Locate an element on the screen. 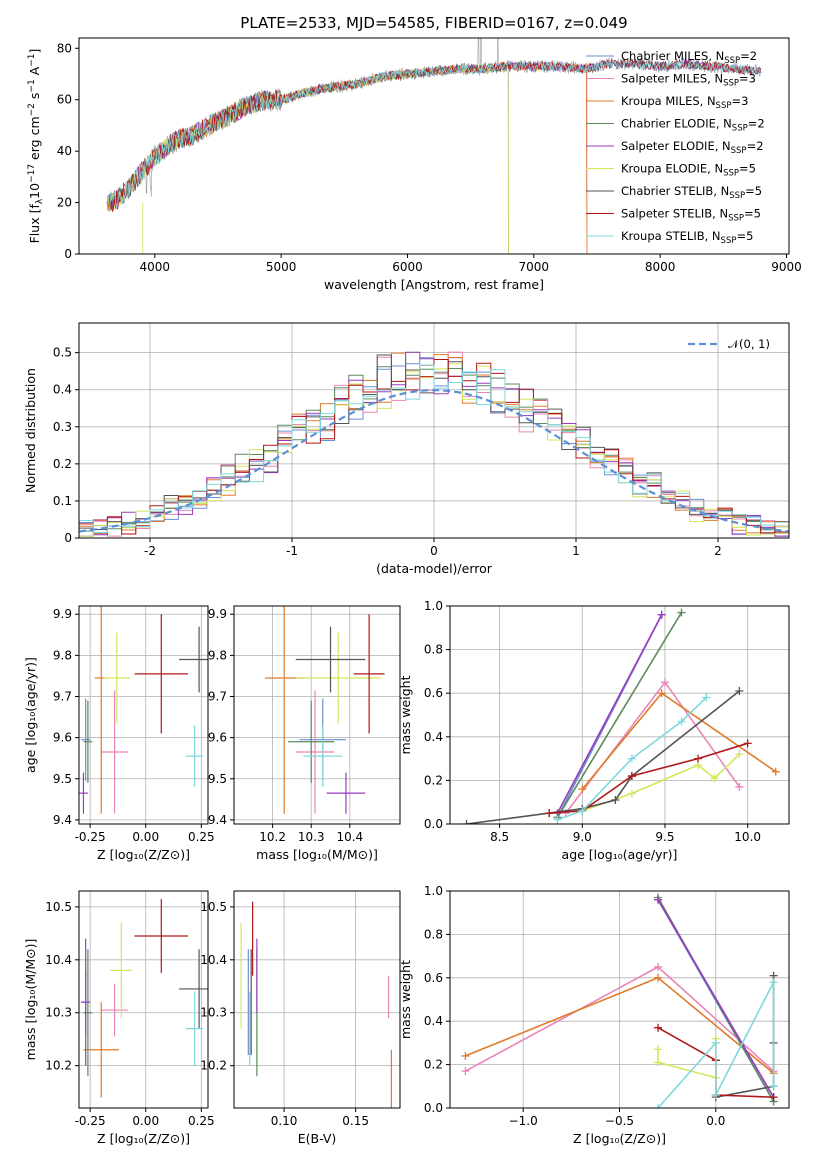 This screenshot has width=819, height=1170. y-tick-label: 10.4 is located at coordinates (58, 960).